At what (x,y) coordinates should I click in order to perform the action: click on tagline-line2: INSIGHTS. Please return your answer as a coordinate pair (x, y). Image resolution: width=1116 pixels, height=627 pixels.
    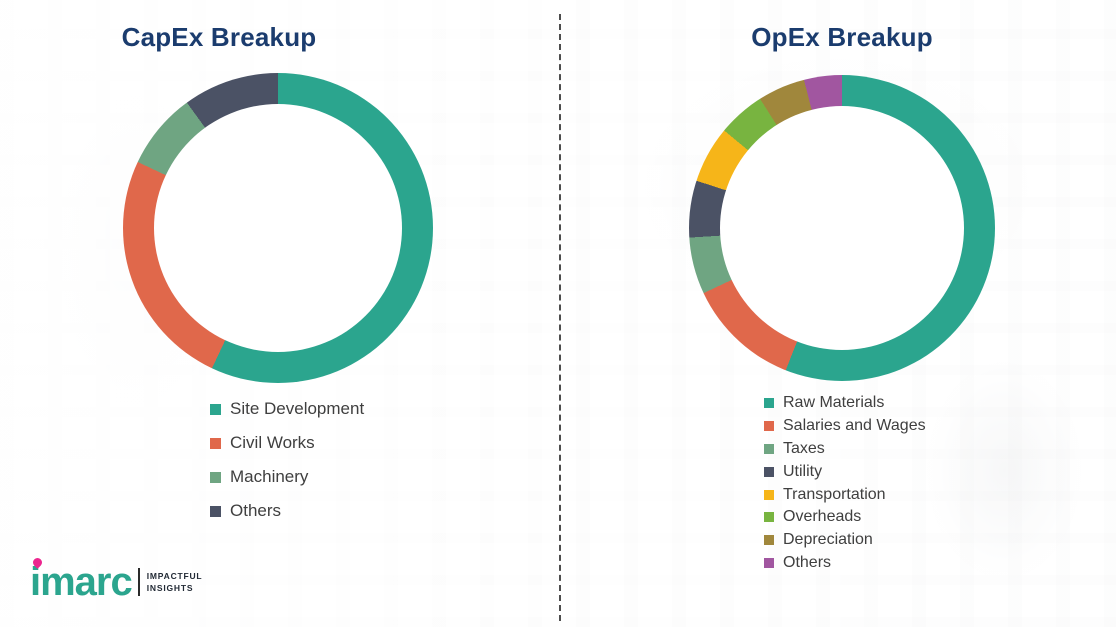
    Looking at the image, I should click on (170, 588).